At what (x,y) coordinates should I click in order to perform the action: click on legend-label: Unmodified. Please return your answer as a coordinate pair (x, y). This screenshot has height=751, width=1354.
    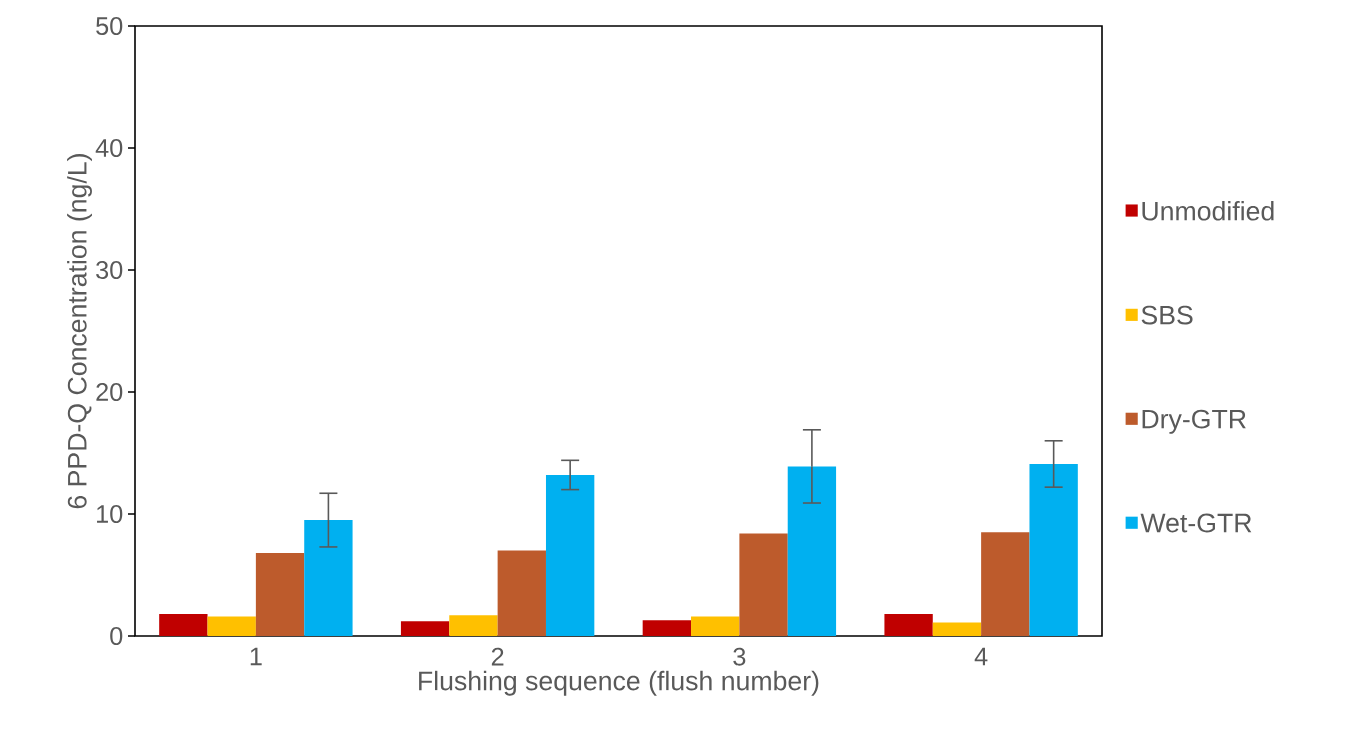
    Looking at the image, I should click on (1208, 211).